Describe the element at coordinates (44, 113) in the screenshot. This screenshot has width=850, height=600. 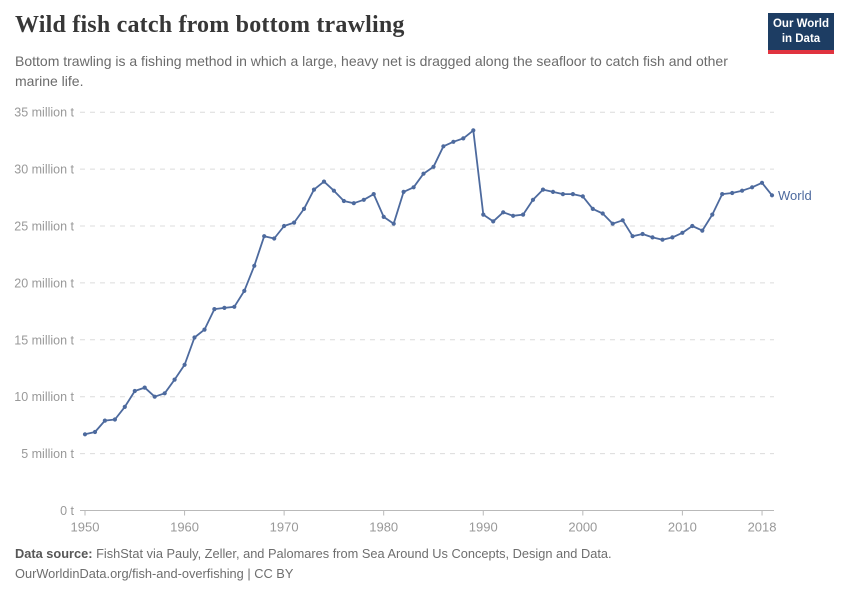
I see `y-tick-label: 35 million t` at that location.